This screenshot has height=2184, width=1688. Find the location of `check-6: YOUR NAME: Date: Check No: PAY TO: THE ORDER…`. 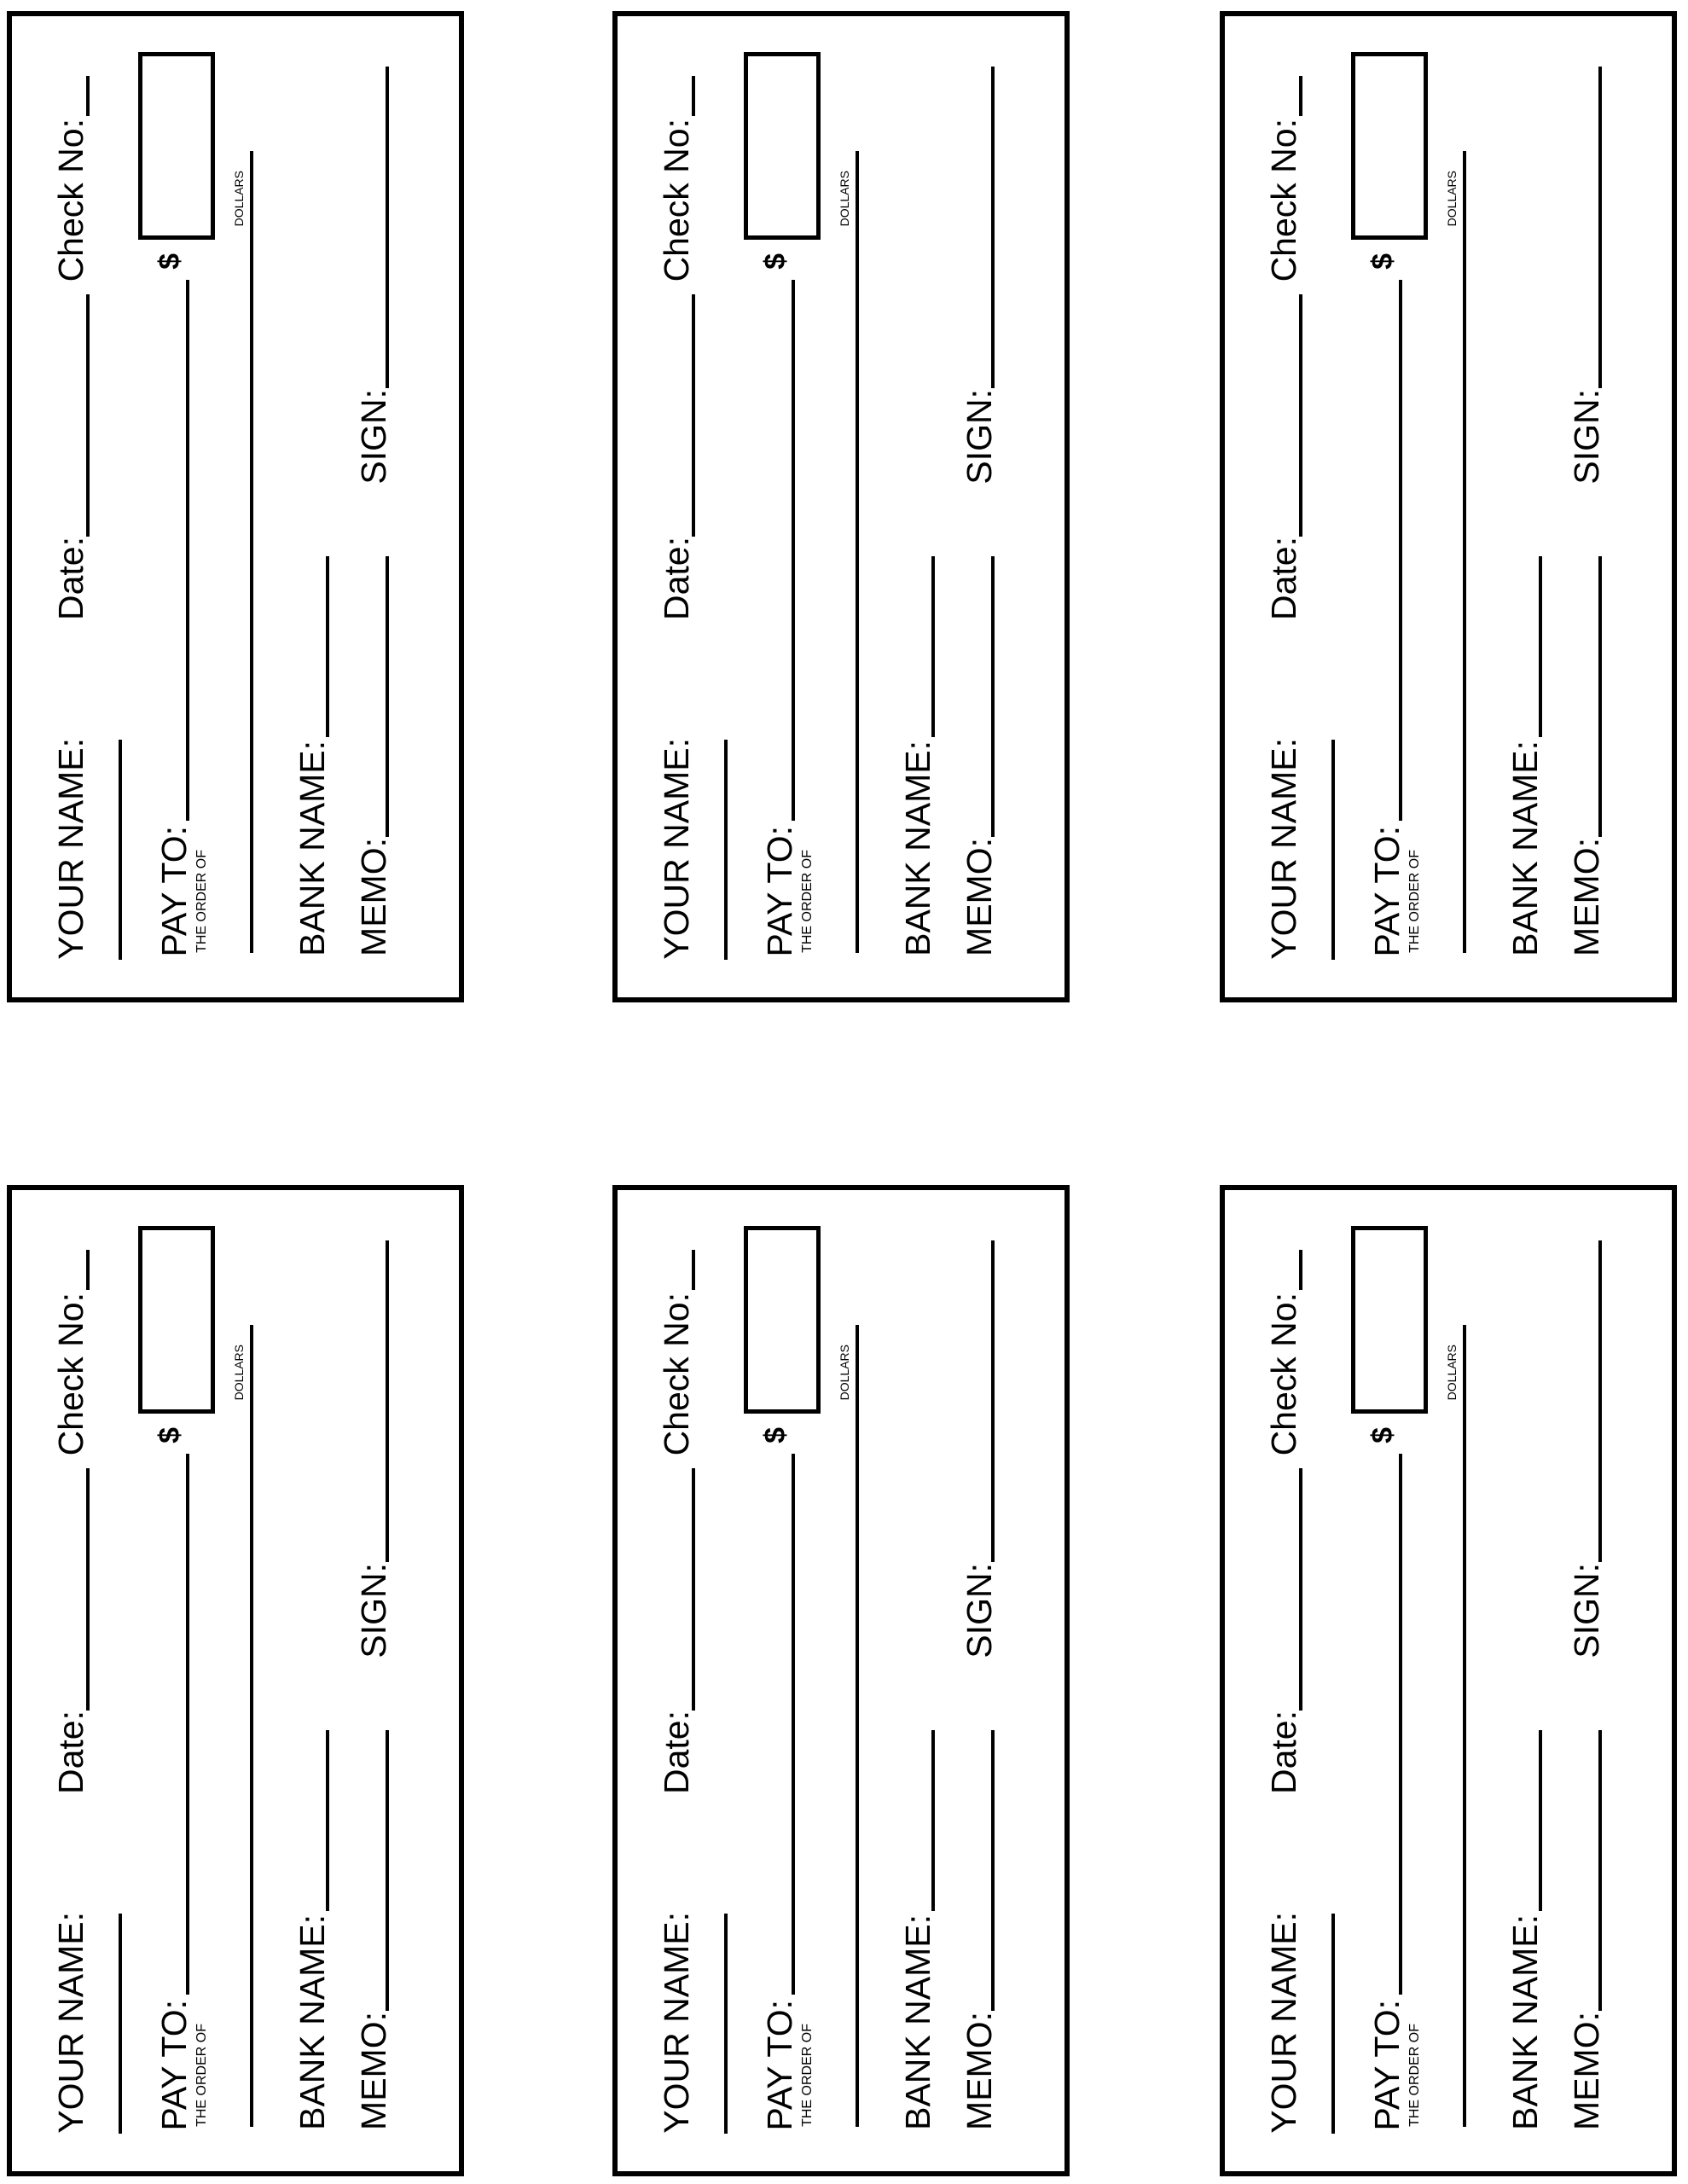

check-6: YOUR NAME: Date: Check No: PAY TO: THE ORDER… is located at coordinates (1449, 1681).